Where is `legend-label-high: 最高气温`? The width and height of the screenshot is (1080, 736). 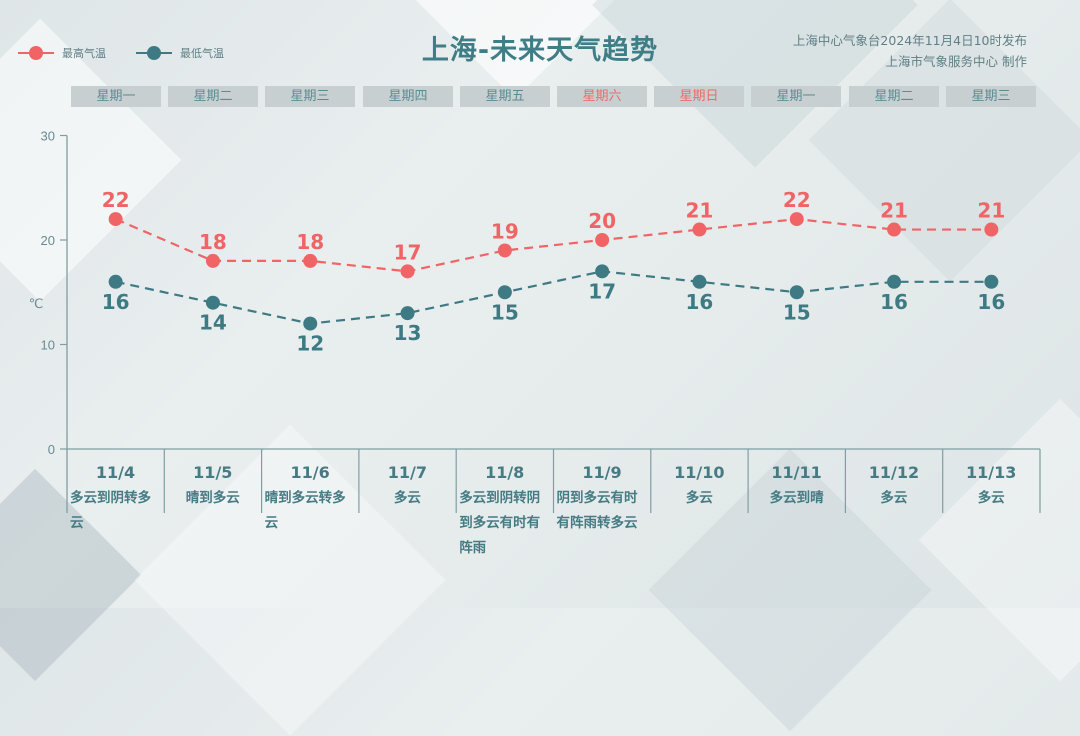 legend-label-high: 最高气温 is located at coordinates (84, 53).